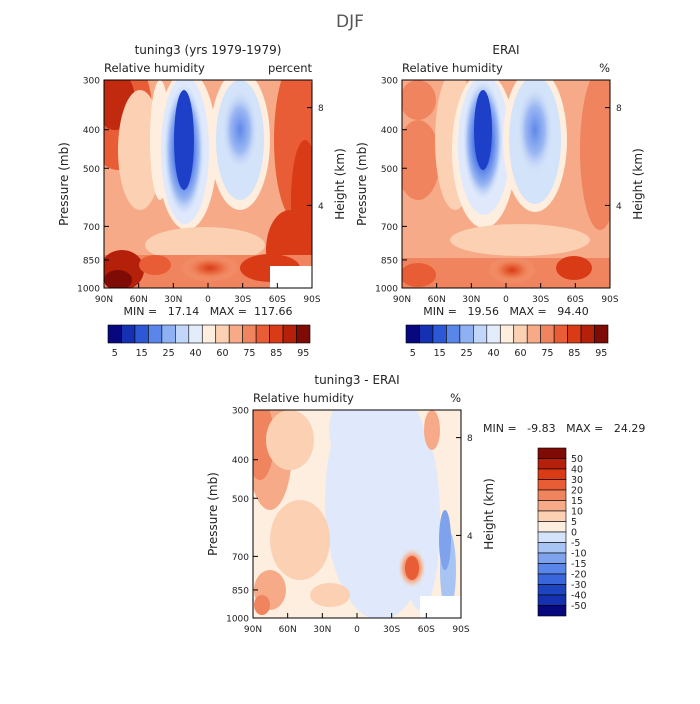  Describe the element at coordinates (520, 353) in the screenshot. I see `colorbar-label: 60` at that location.